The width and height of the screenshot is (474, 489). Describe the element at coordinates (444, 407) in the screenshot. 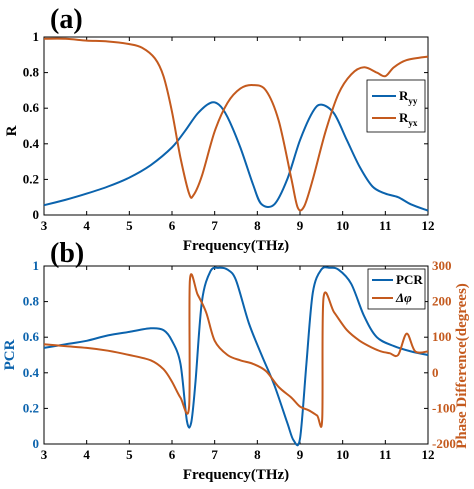

I see `y2-tick-label: -100` at that location.